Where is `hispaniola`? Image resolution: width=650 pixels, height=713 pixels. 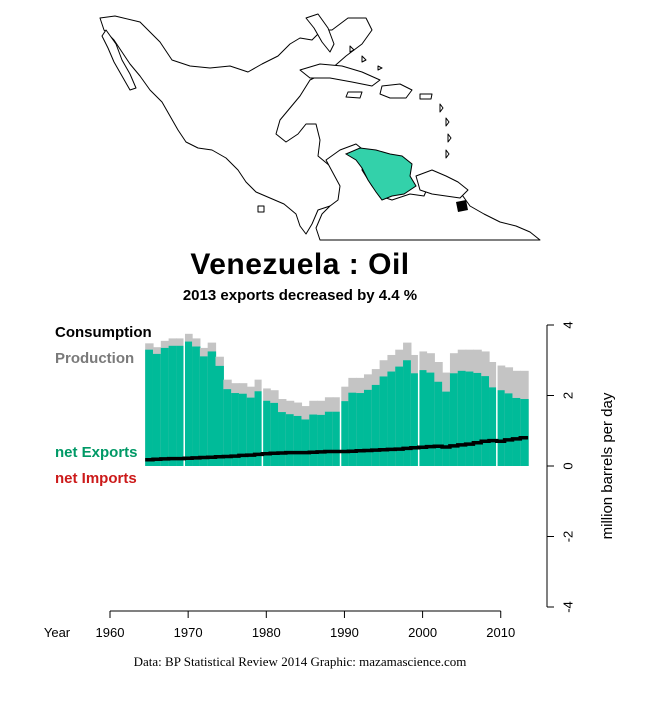 hispaniola is located at coordinates (396, 91).